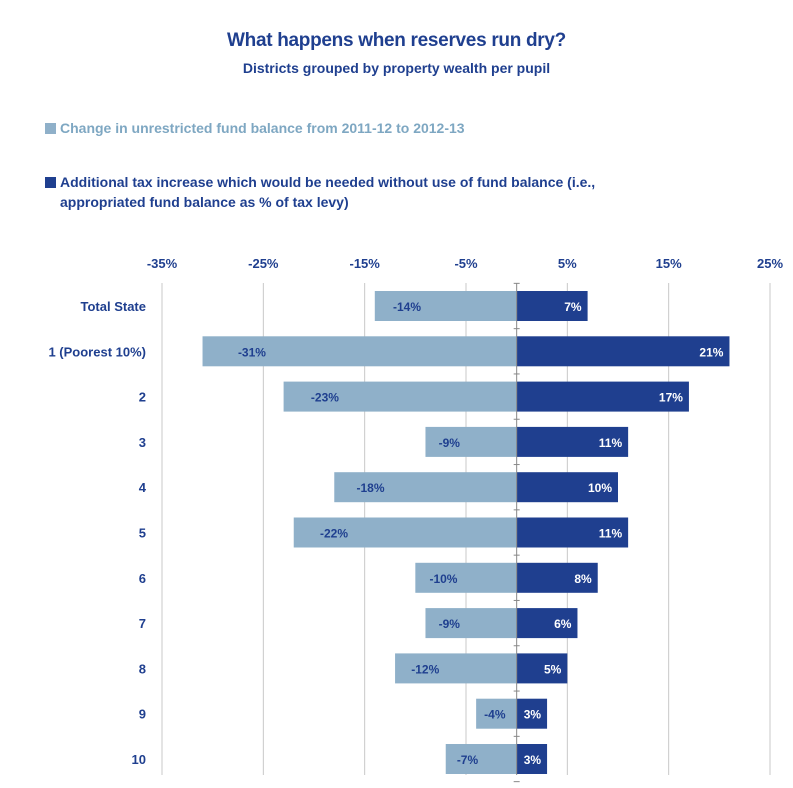 The image size is (793, 788). What do you see at coordinates (263, 263) in the screenshot?
I see `x-tick-label: -25%` at bounding box center [263, 263].